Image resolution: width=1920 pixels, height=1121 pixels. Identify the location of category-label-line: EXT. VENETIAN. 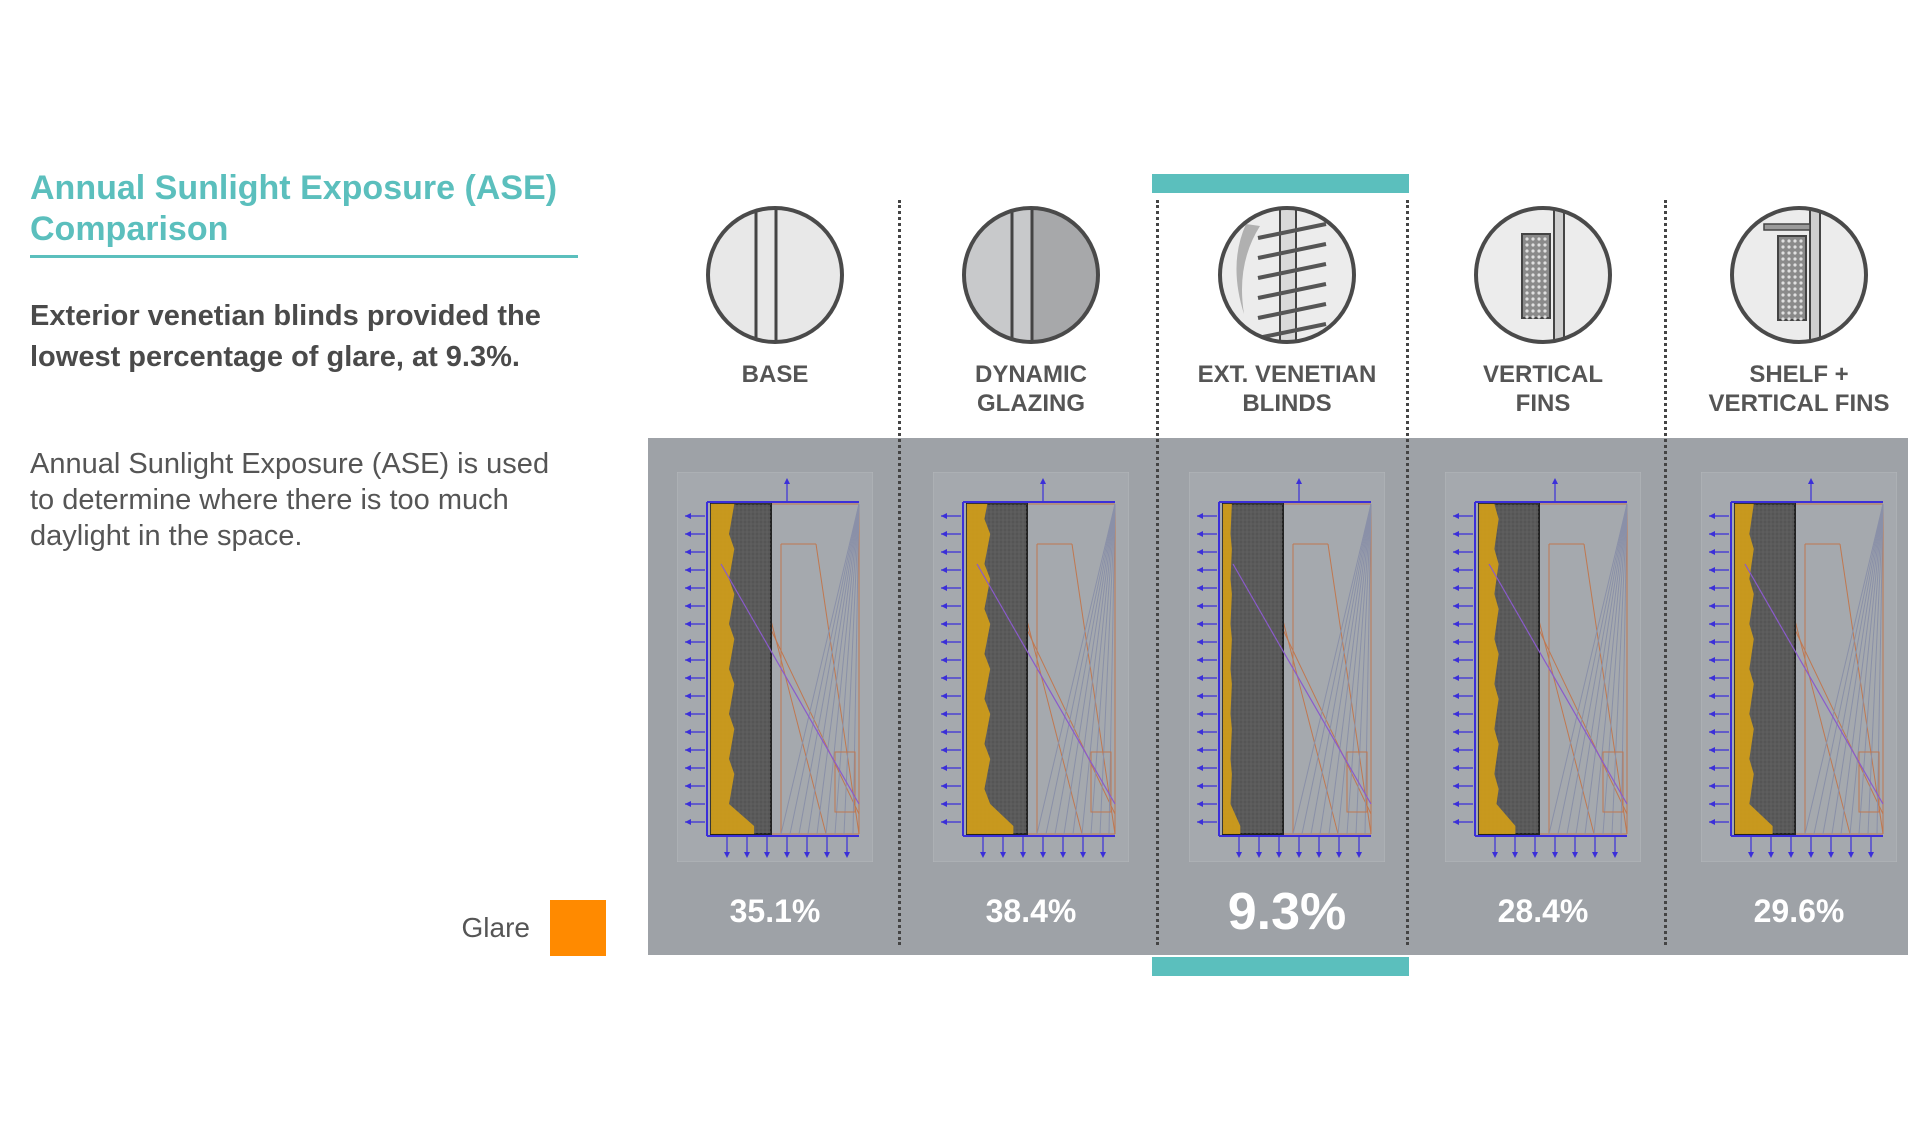
(1287, 374).